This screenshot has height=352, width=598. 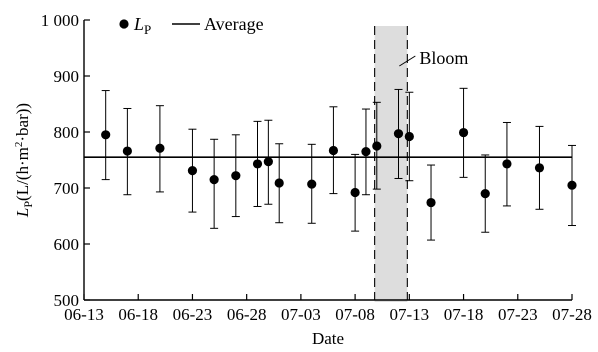 What do you see at coordinates (67, 76) in the screenshot?
I see `y-tick-label: 900` at bounding box center [67, 76].